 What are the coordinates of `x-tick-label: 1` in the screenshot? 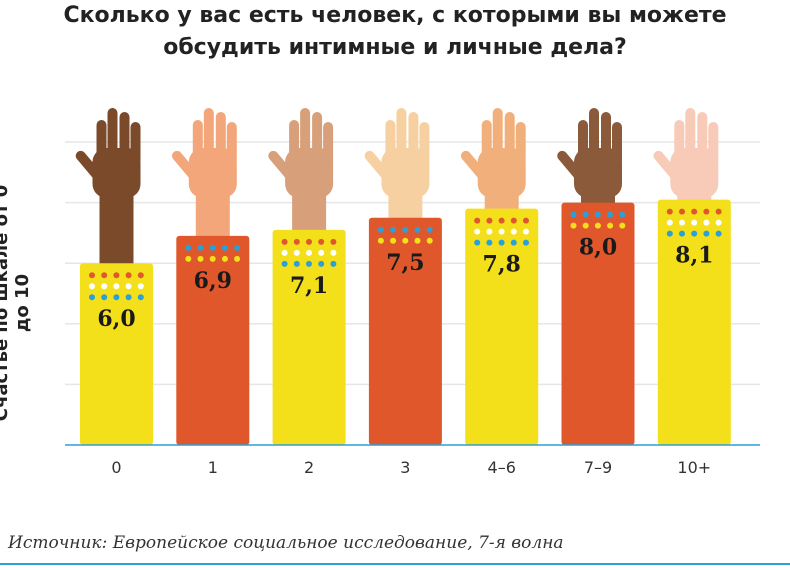 It's located at (213, 467).